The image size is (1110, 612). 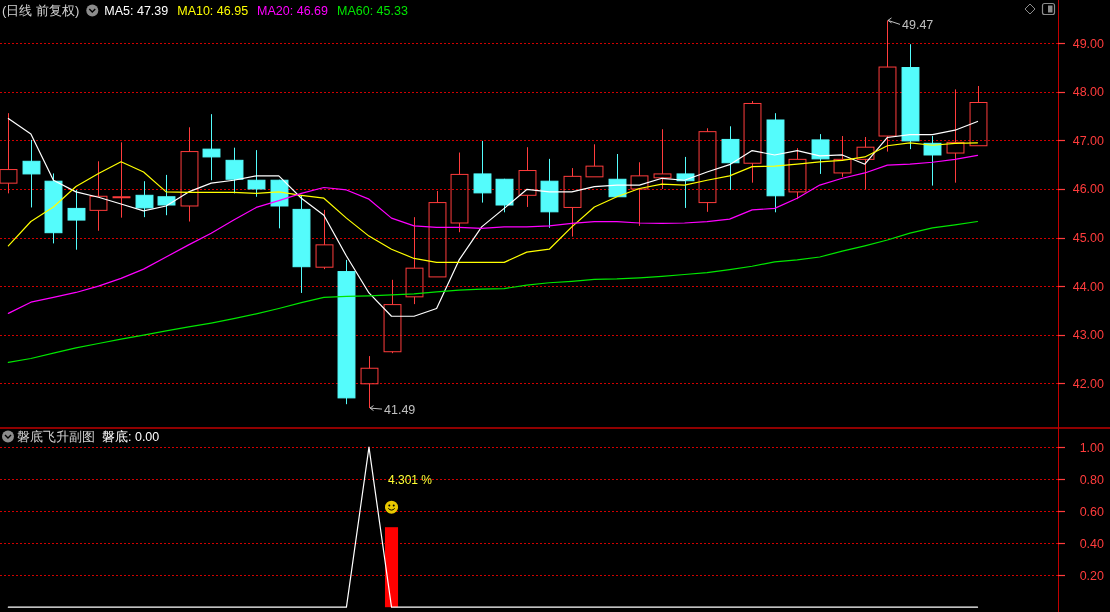 I want to click on text: MA60: 45.33, so click(x=372, y=11).